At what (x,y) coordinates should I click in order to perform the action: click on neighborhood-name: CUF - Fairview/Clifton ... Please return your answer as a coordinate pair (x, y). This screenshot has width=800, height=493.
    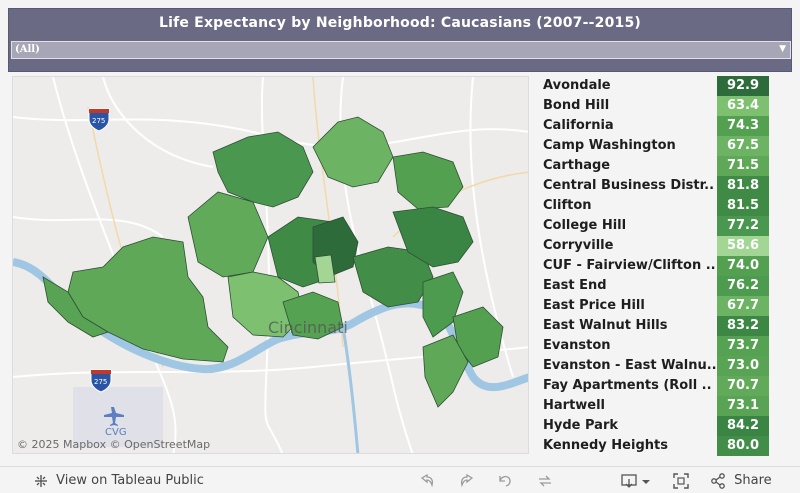
    Looking at the image, I should click on (629, 265).